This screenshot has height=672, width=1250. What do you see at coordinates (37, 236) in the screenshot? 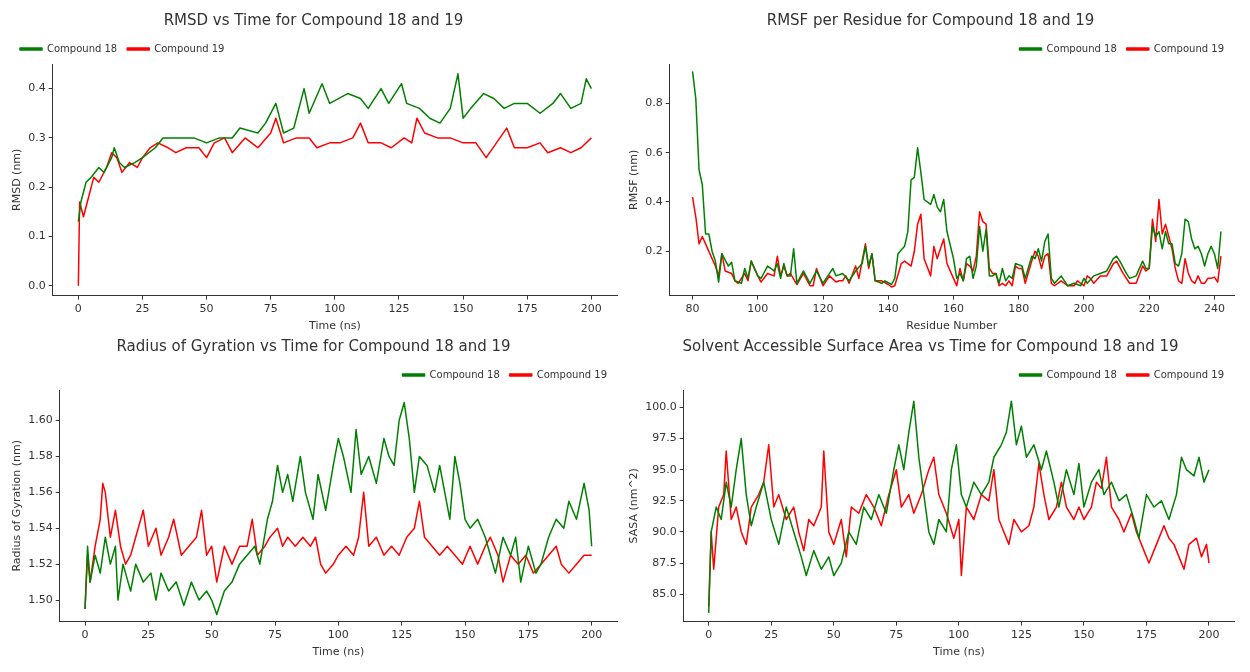
I see `y-tick-label: 0.1` at bounding box center [37, 236].